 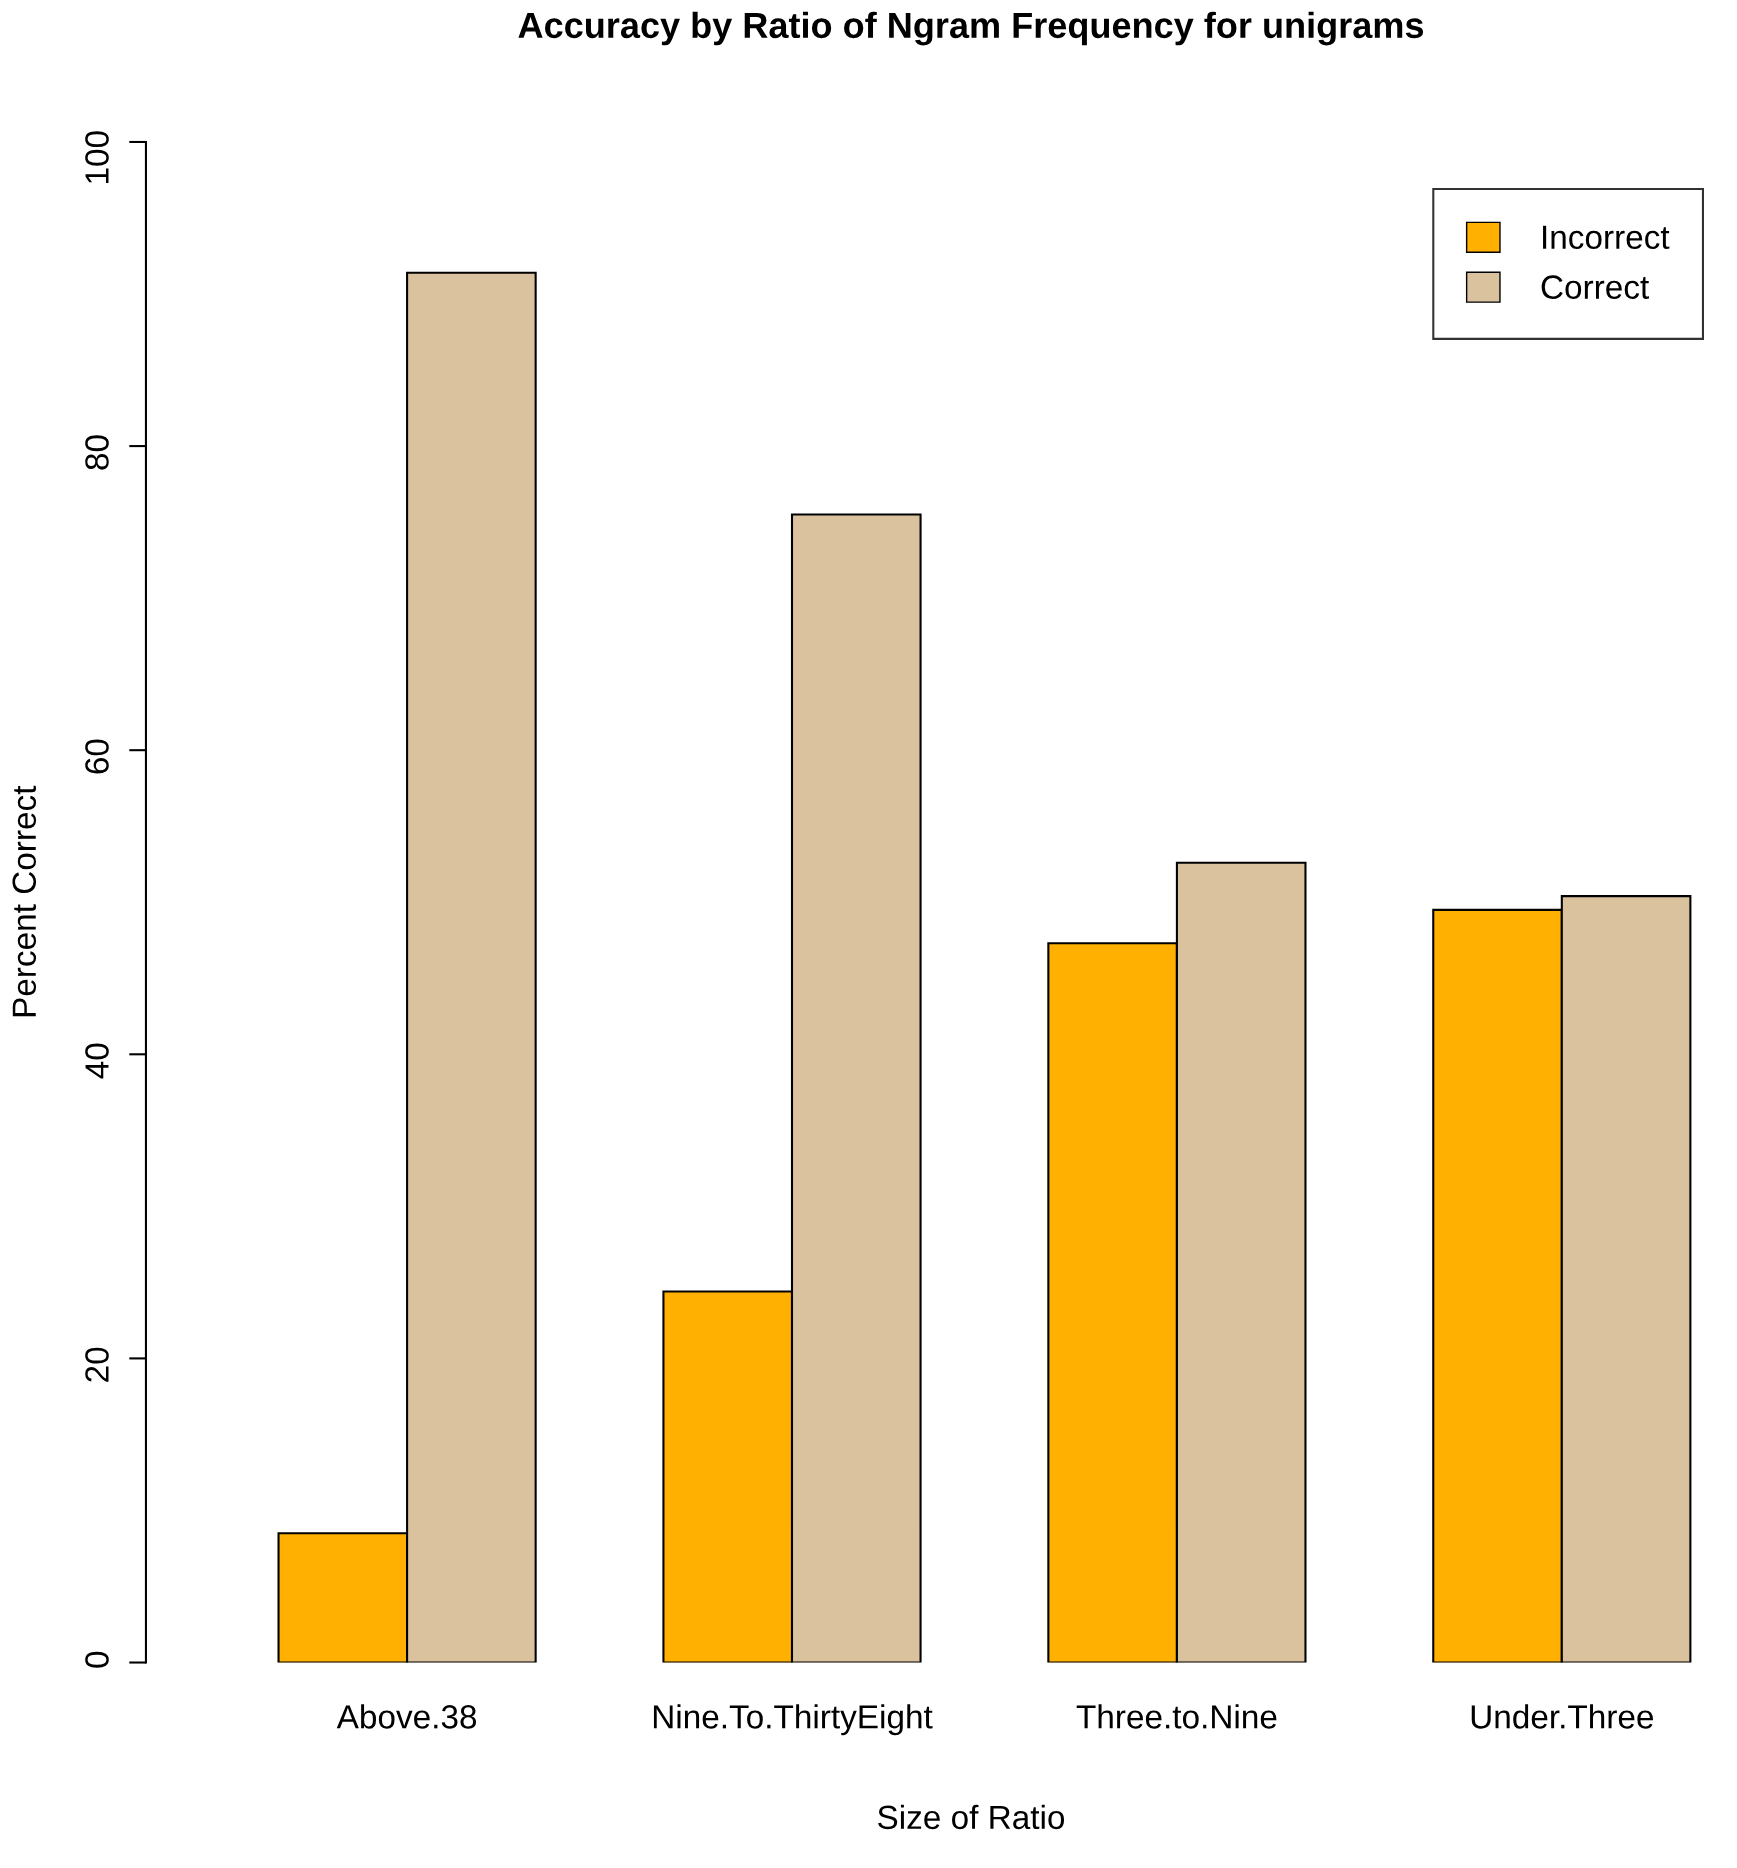 I want to click on x-tick-label: Nine.To.ThirtyEight, so click(x=793, y=1720).